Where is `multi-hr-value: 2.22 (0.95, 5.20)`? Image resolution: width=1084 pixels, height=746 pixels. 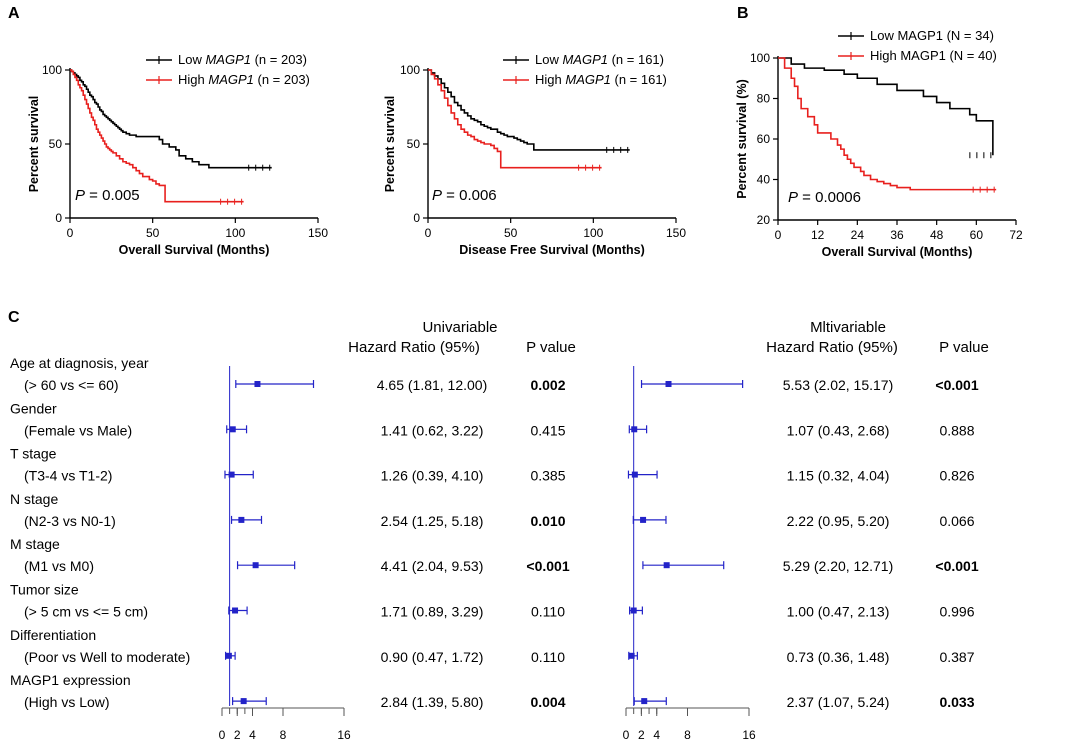
multi-hr-value: 2.22 (0.95, 5.20) is located at coordinates (838, 521).